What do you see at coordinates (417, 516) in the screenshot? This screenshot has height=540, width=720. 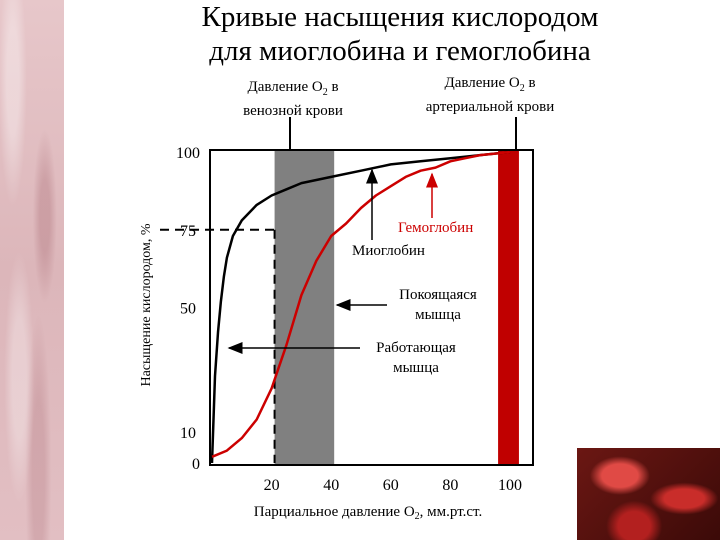 I see `x-axis-title-sub: 2` at bounding box center [417, 516].